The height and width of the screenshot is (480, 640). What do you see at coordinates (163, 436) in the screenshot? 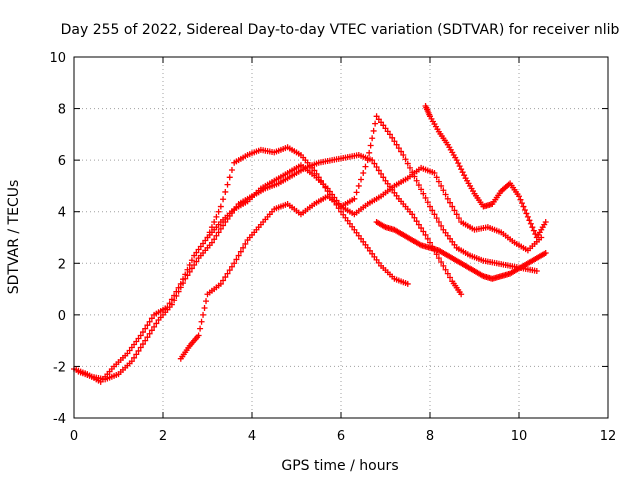
I see `x-tick-label: 2` at bounding box center [163, 436].